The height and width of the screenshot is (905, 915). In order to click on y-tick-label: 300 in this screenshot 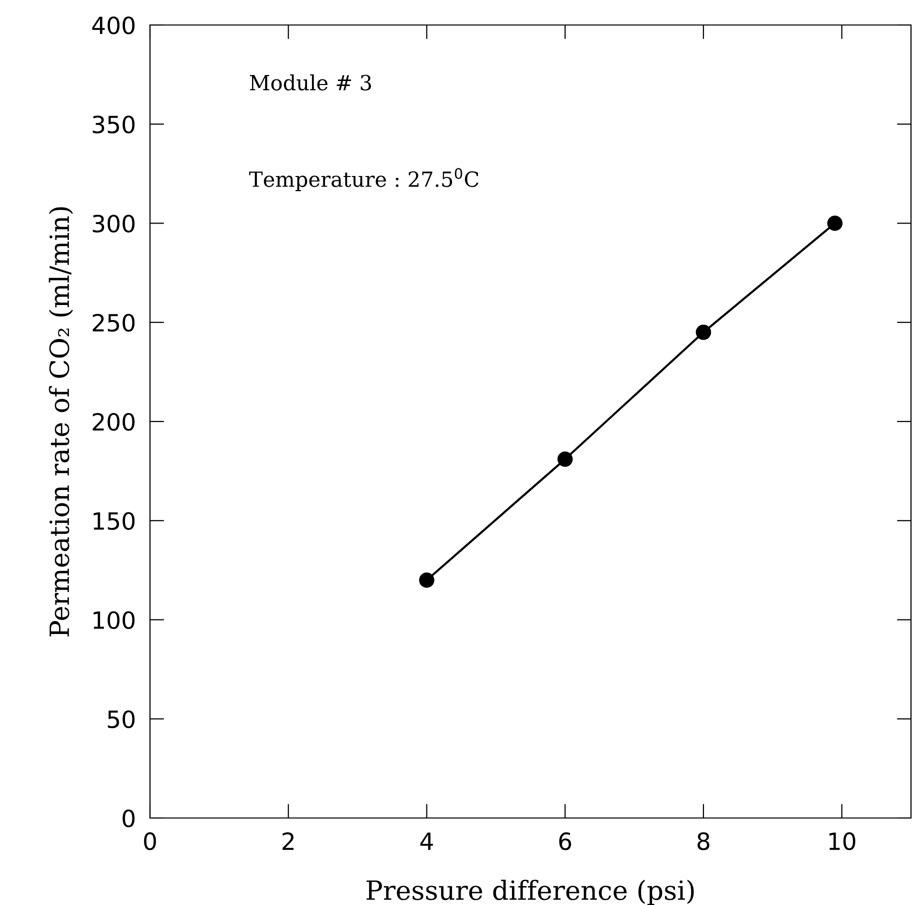, I will do `click(113, 223)`.